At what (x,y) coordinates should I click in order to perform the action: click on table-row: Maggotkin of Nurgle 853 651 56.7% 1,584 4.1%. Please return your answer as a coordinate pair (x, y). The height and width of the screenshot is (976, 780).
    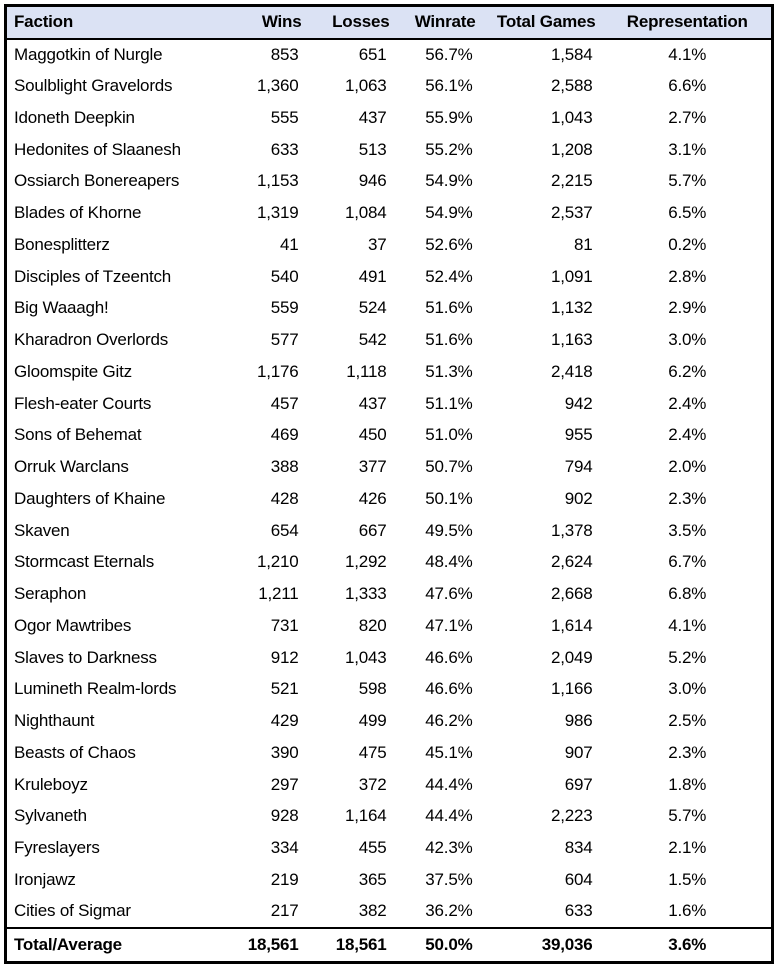
    Looking at the image, I should click on (389, 55).